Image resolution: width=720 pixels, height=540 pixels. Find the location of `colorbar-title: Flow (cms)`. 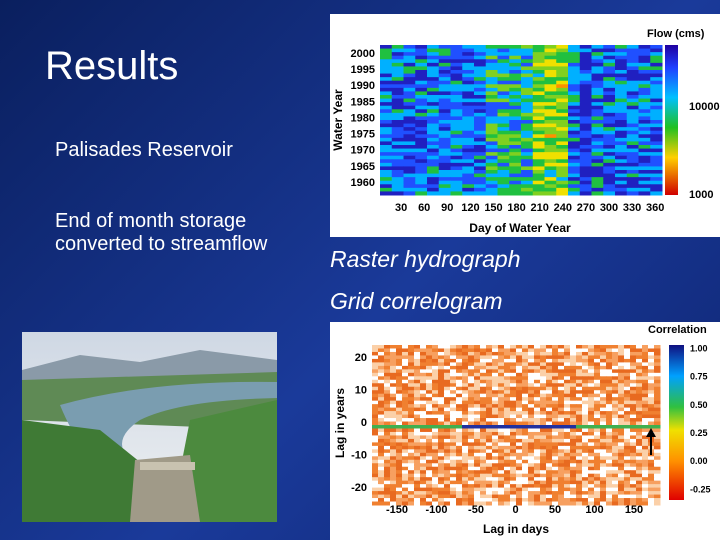

colorbar-title: Flow (cms) is located at coordinates (676, 34).